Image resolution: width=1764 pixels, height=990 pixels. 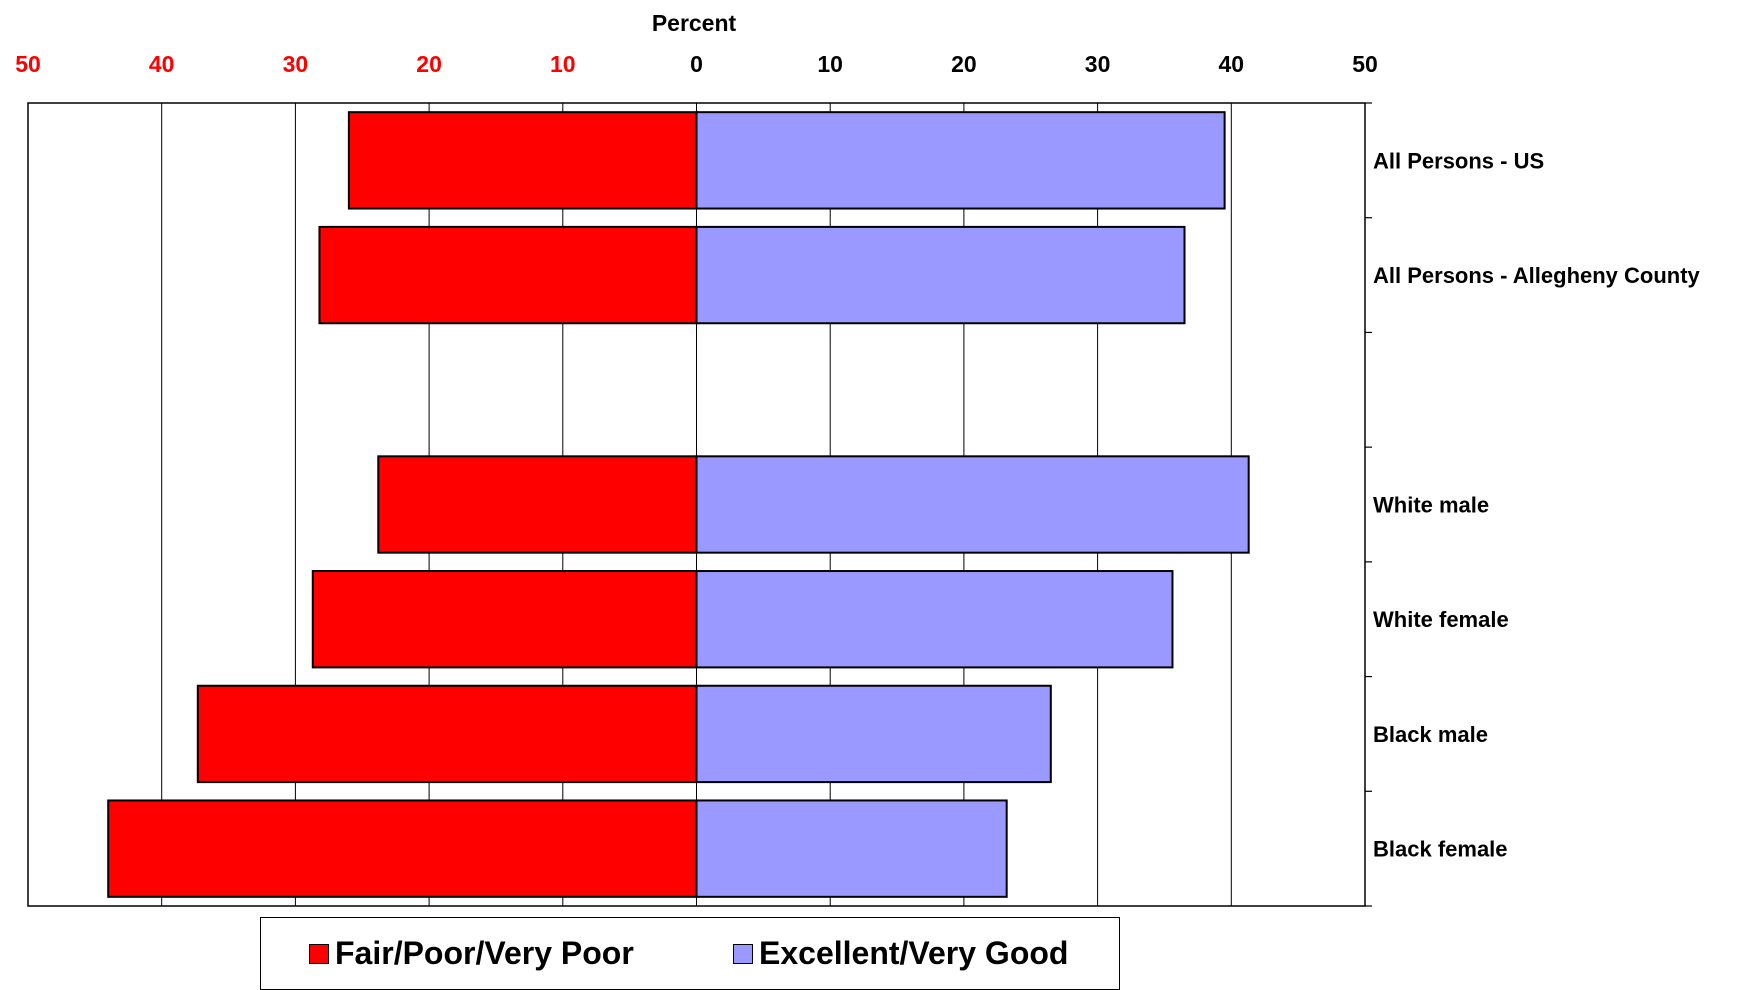 I want to click on legend-label-fair-poor: Fair/Poor/Very Poor, so click(x=484, y=953).